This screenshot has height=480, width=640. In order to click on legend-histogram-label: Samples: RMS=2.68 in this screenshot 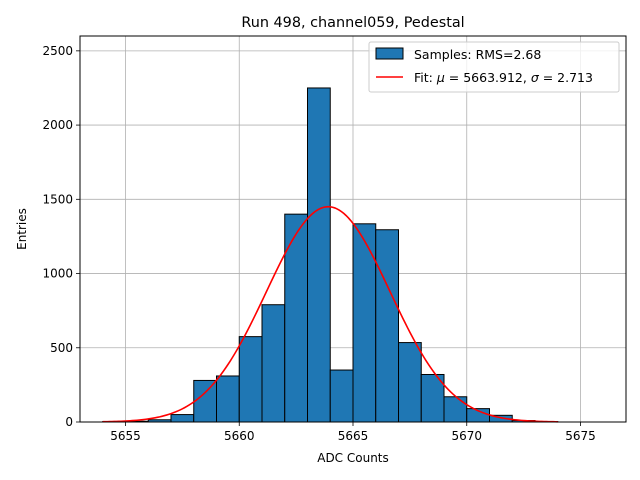, I will do `click(477, 54)`.